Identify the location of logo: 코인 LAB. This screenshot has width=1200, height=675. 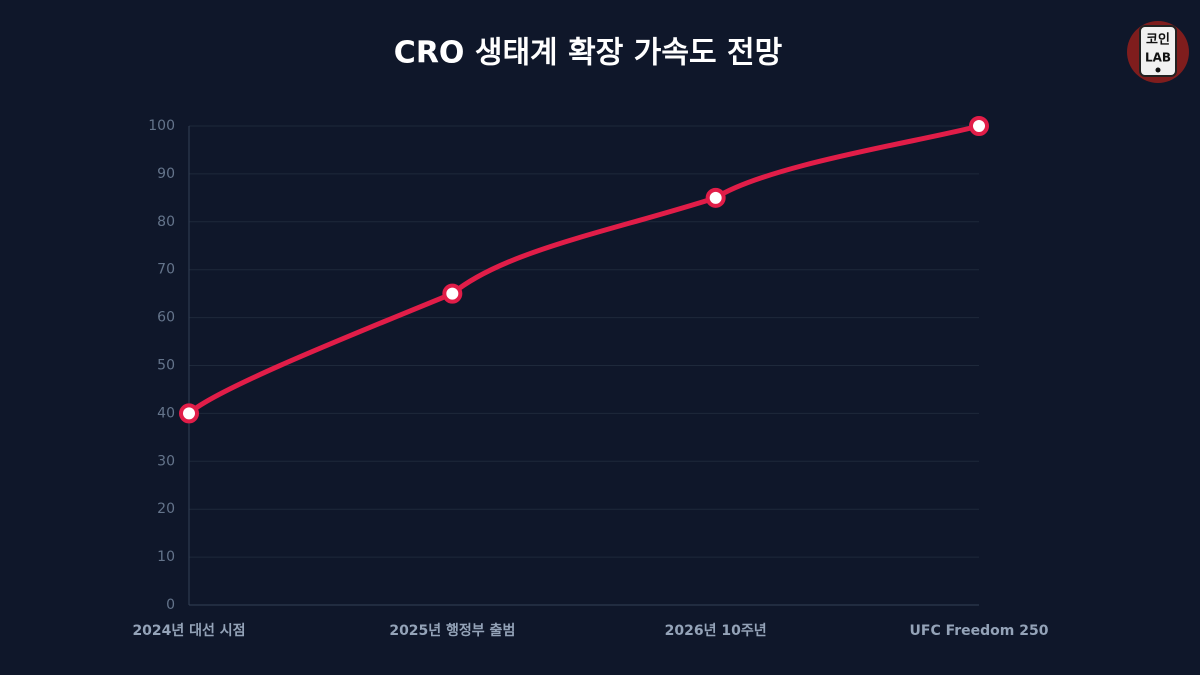
(1158, 52).